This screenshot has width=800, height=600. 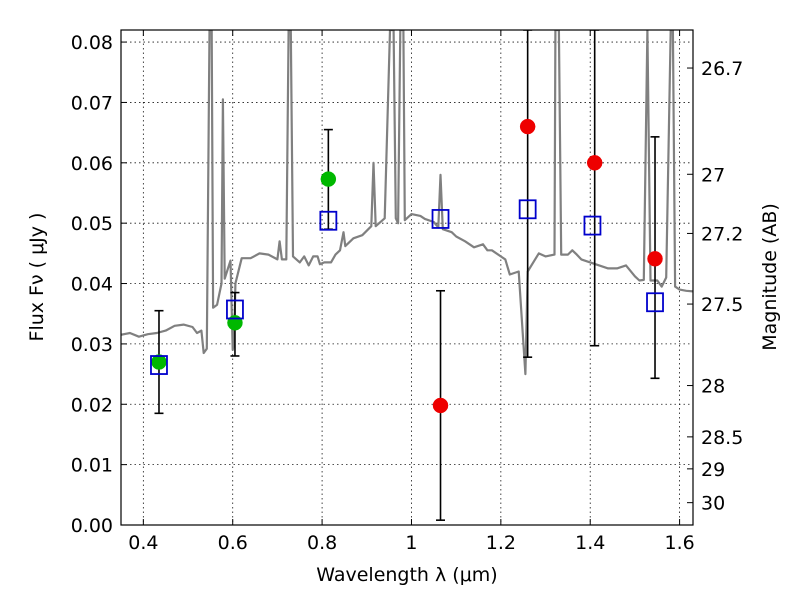 I want to click on x-tick-label: 1.2, so click(x=501, y=543).